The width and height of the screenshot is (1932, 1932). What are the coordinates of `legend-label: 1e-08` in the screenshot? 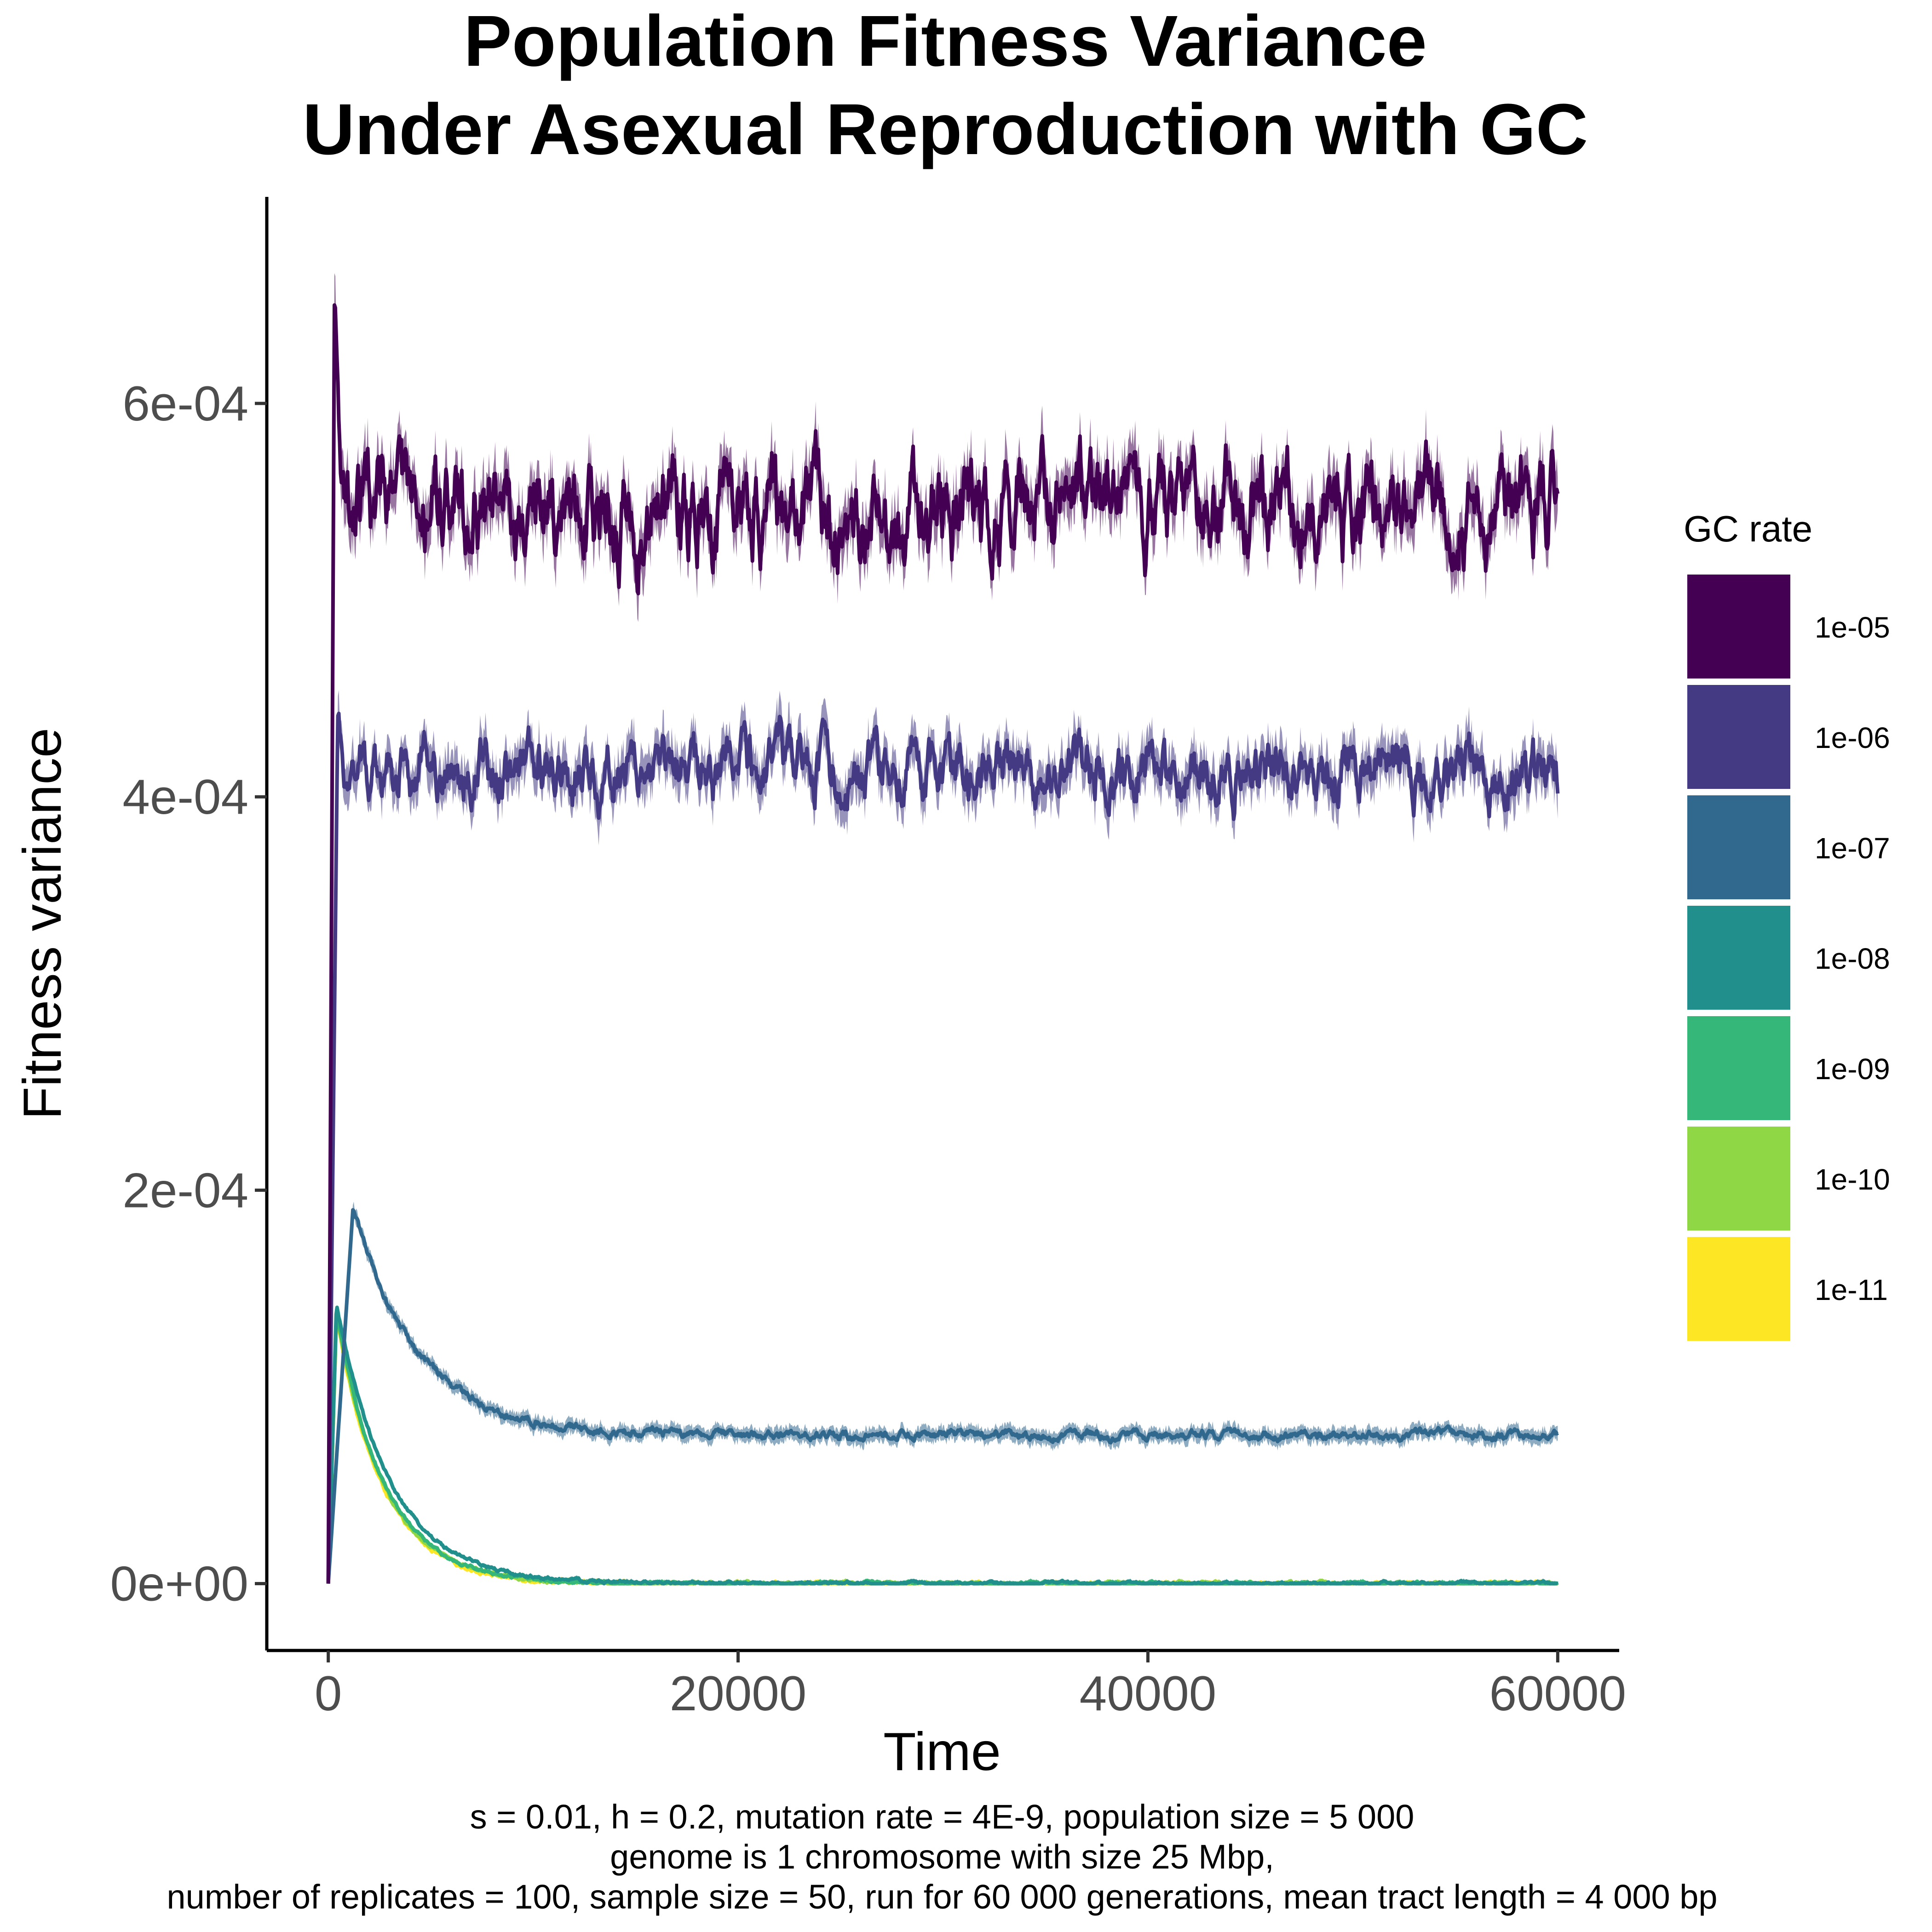 It's located at (1852, 958).